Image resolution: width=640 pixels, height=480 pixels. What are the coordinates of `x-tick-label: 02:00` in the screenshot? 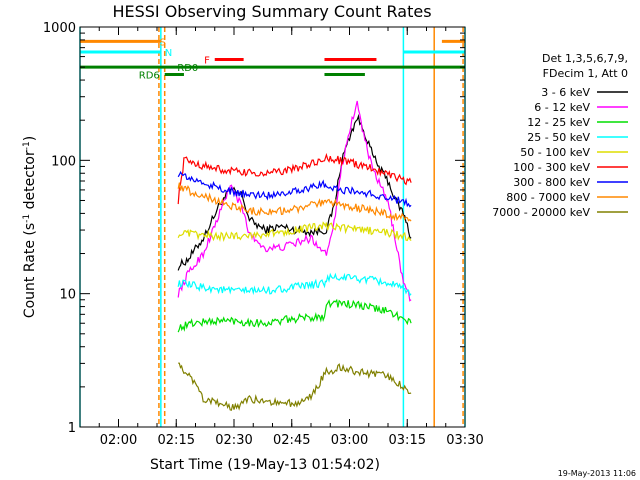 It's located at (118, 440).